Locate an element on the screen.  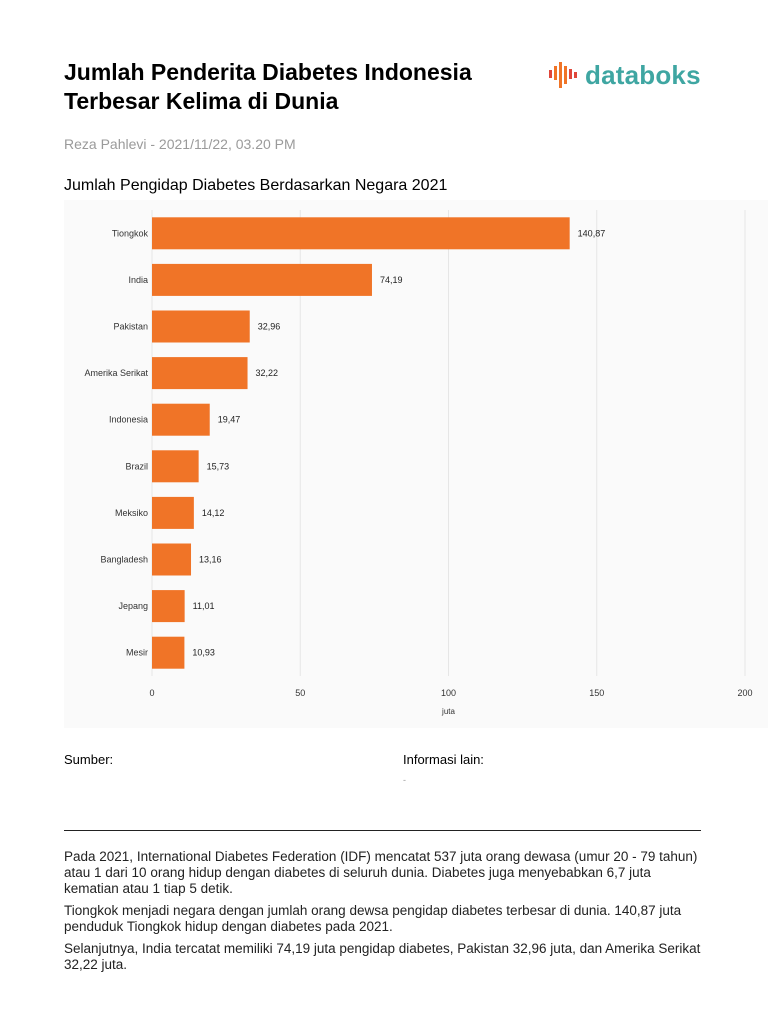
page-title-line-2: Terbesar Kelima di Dunia is located at coordinates (201, 101).